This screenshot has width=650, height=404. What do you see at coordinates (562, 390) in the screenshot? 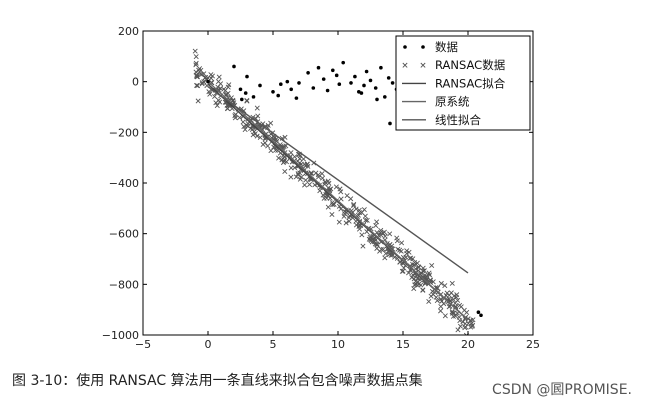
I see `watermark: CSDN @囻PROMISE.` at bounding box center [562, 390].